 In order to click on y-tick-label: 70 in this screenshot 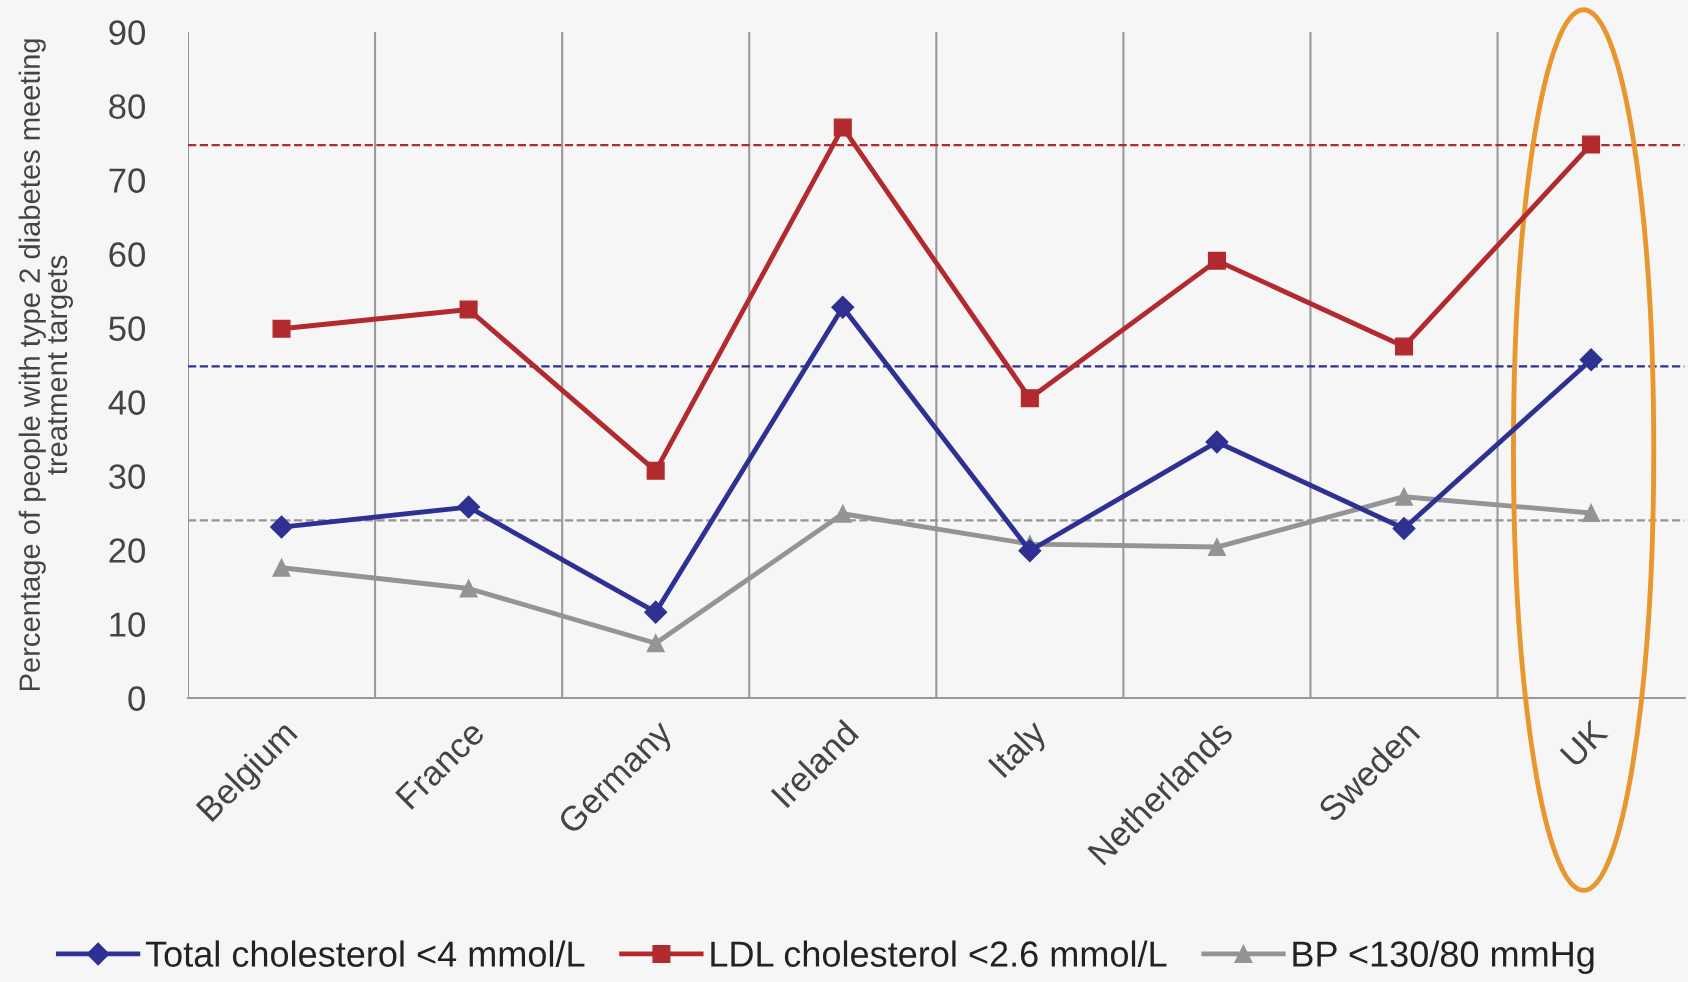, I will do `click(127, 180)`.